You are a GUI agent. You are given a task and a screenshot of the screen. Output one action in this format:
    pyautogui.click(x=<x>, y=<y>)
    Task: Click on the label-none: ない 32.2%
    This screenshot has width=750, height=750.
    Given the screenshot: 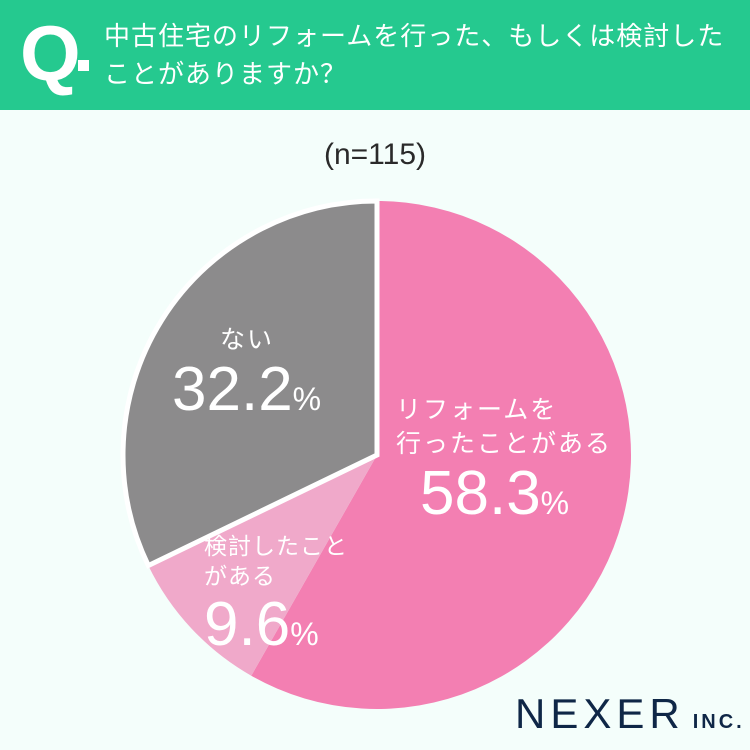 What is the action you would take?
    pyautogui.click(x=247, y=374)
    